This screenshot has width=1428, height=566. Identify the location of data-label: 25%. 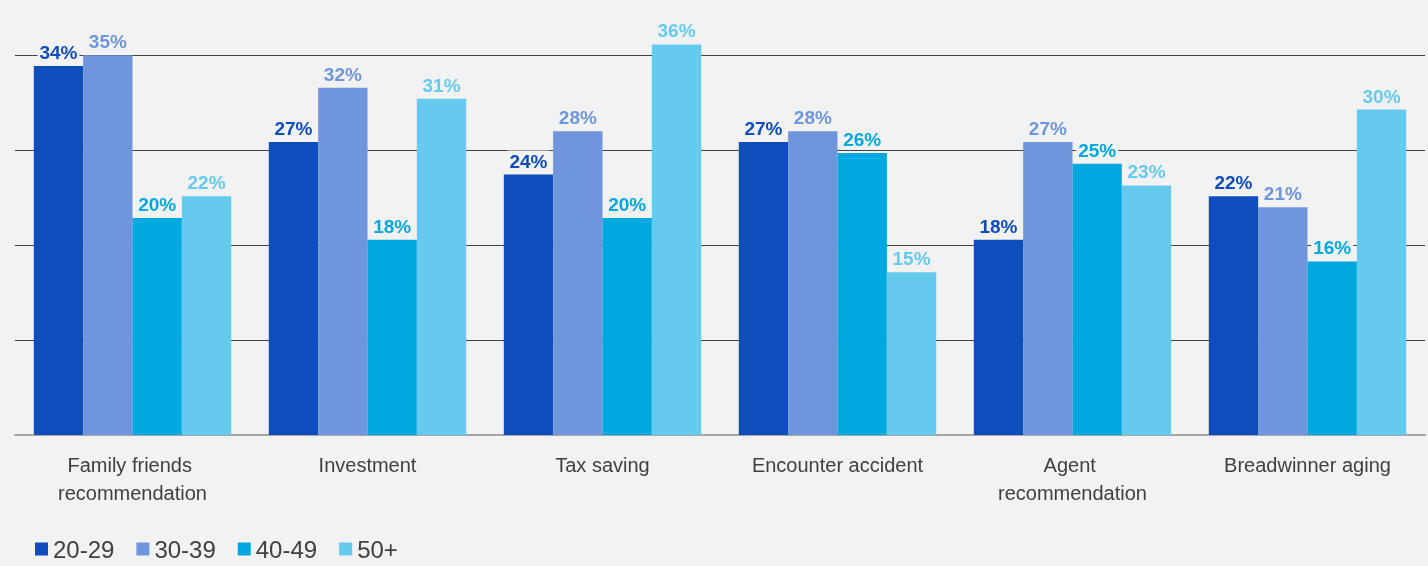
(1097, 150).